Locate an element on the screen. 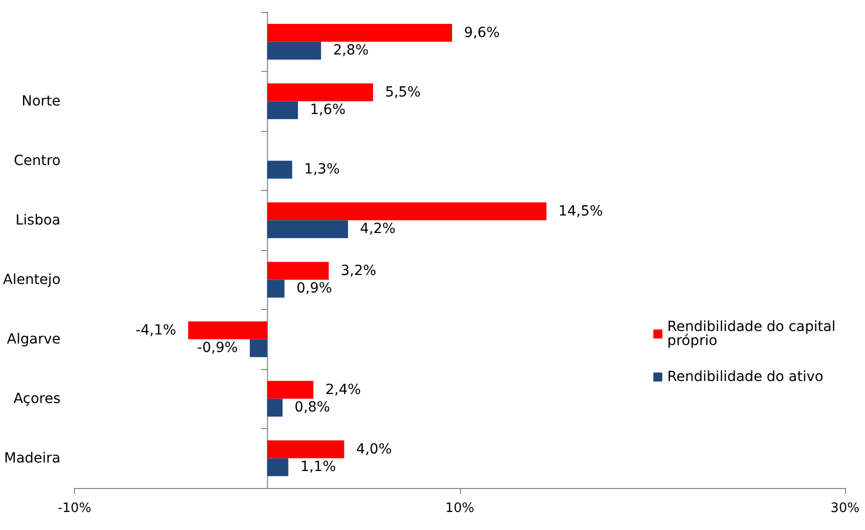 This screenshot has height=530, width=865. data-label: 1,1% is located at coordinates (318, 467).